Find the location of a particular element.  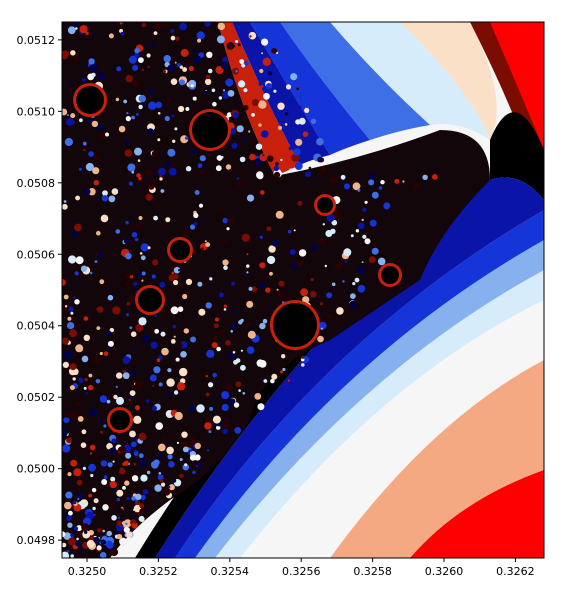

y-tick-label: 0.0504 is located at coordinates (36, 326).